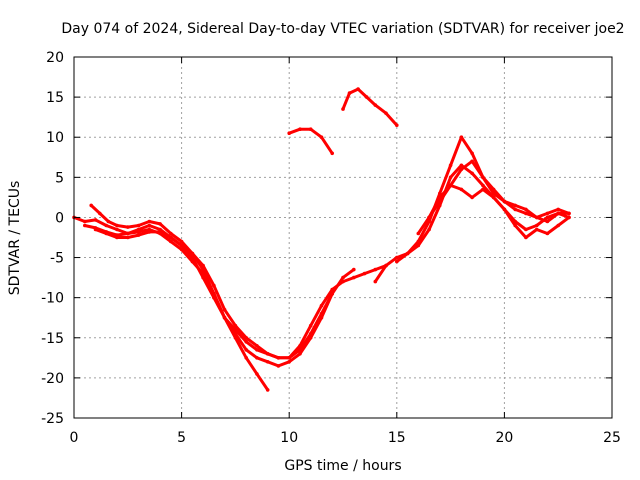 This screenshot has height=480, width=640. I want to click on y-tick-label: -10, so click(52, 299).